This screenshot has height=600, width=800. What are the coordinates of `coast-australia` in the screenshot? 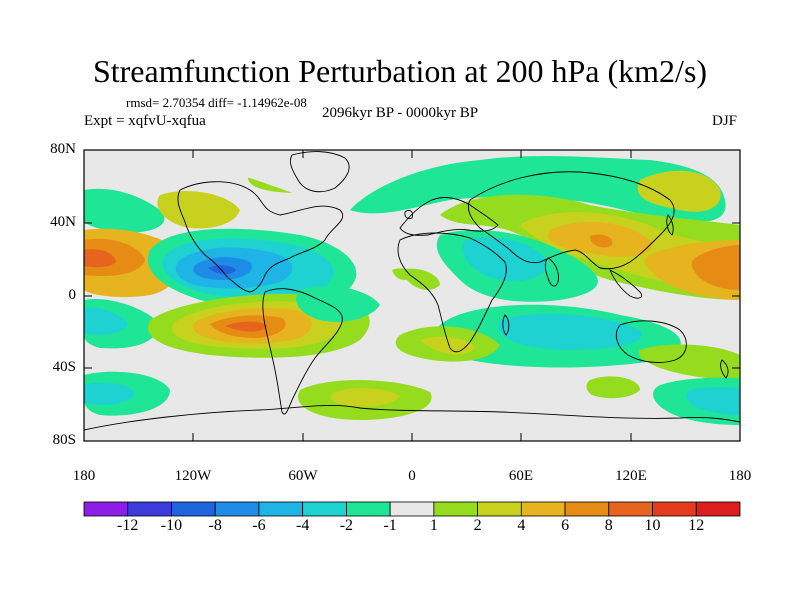 It's located at (651, 341).